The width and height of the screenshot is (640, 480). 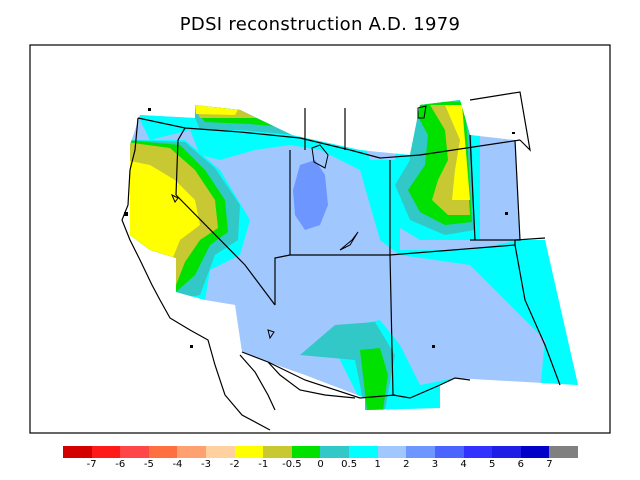 What do you see at coordinates (255, 357) in the screenshot?
I see `border-ca-mx` at bounding box center [255, 357].